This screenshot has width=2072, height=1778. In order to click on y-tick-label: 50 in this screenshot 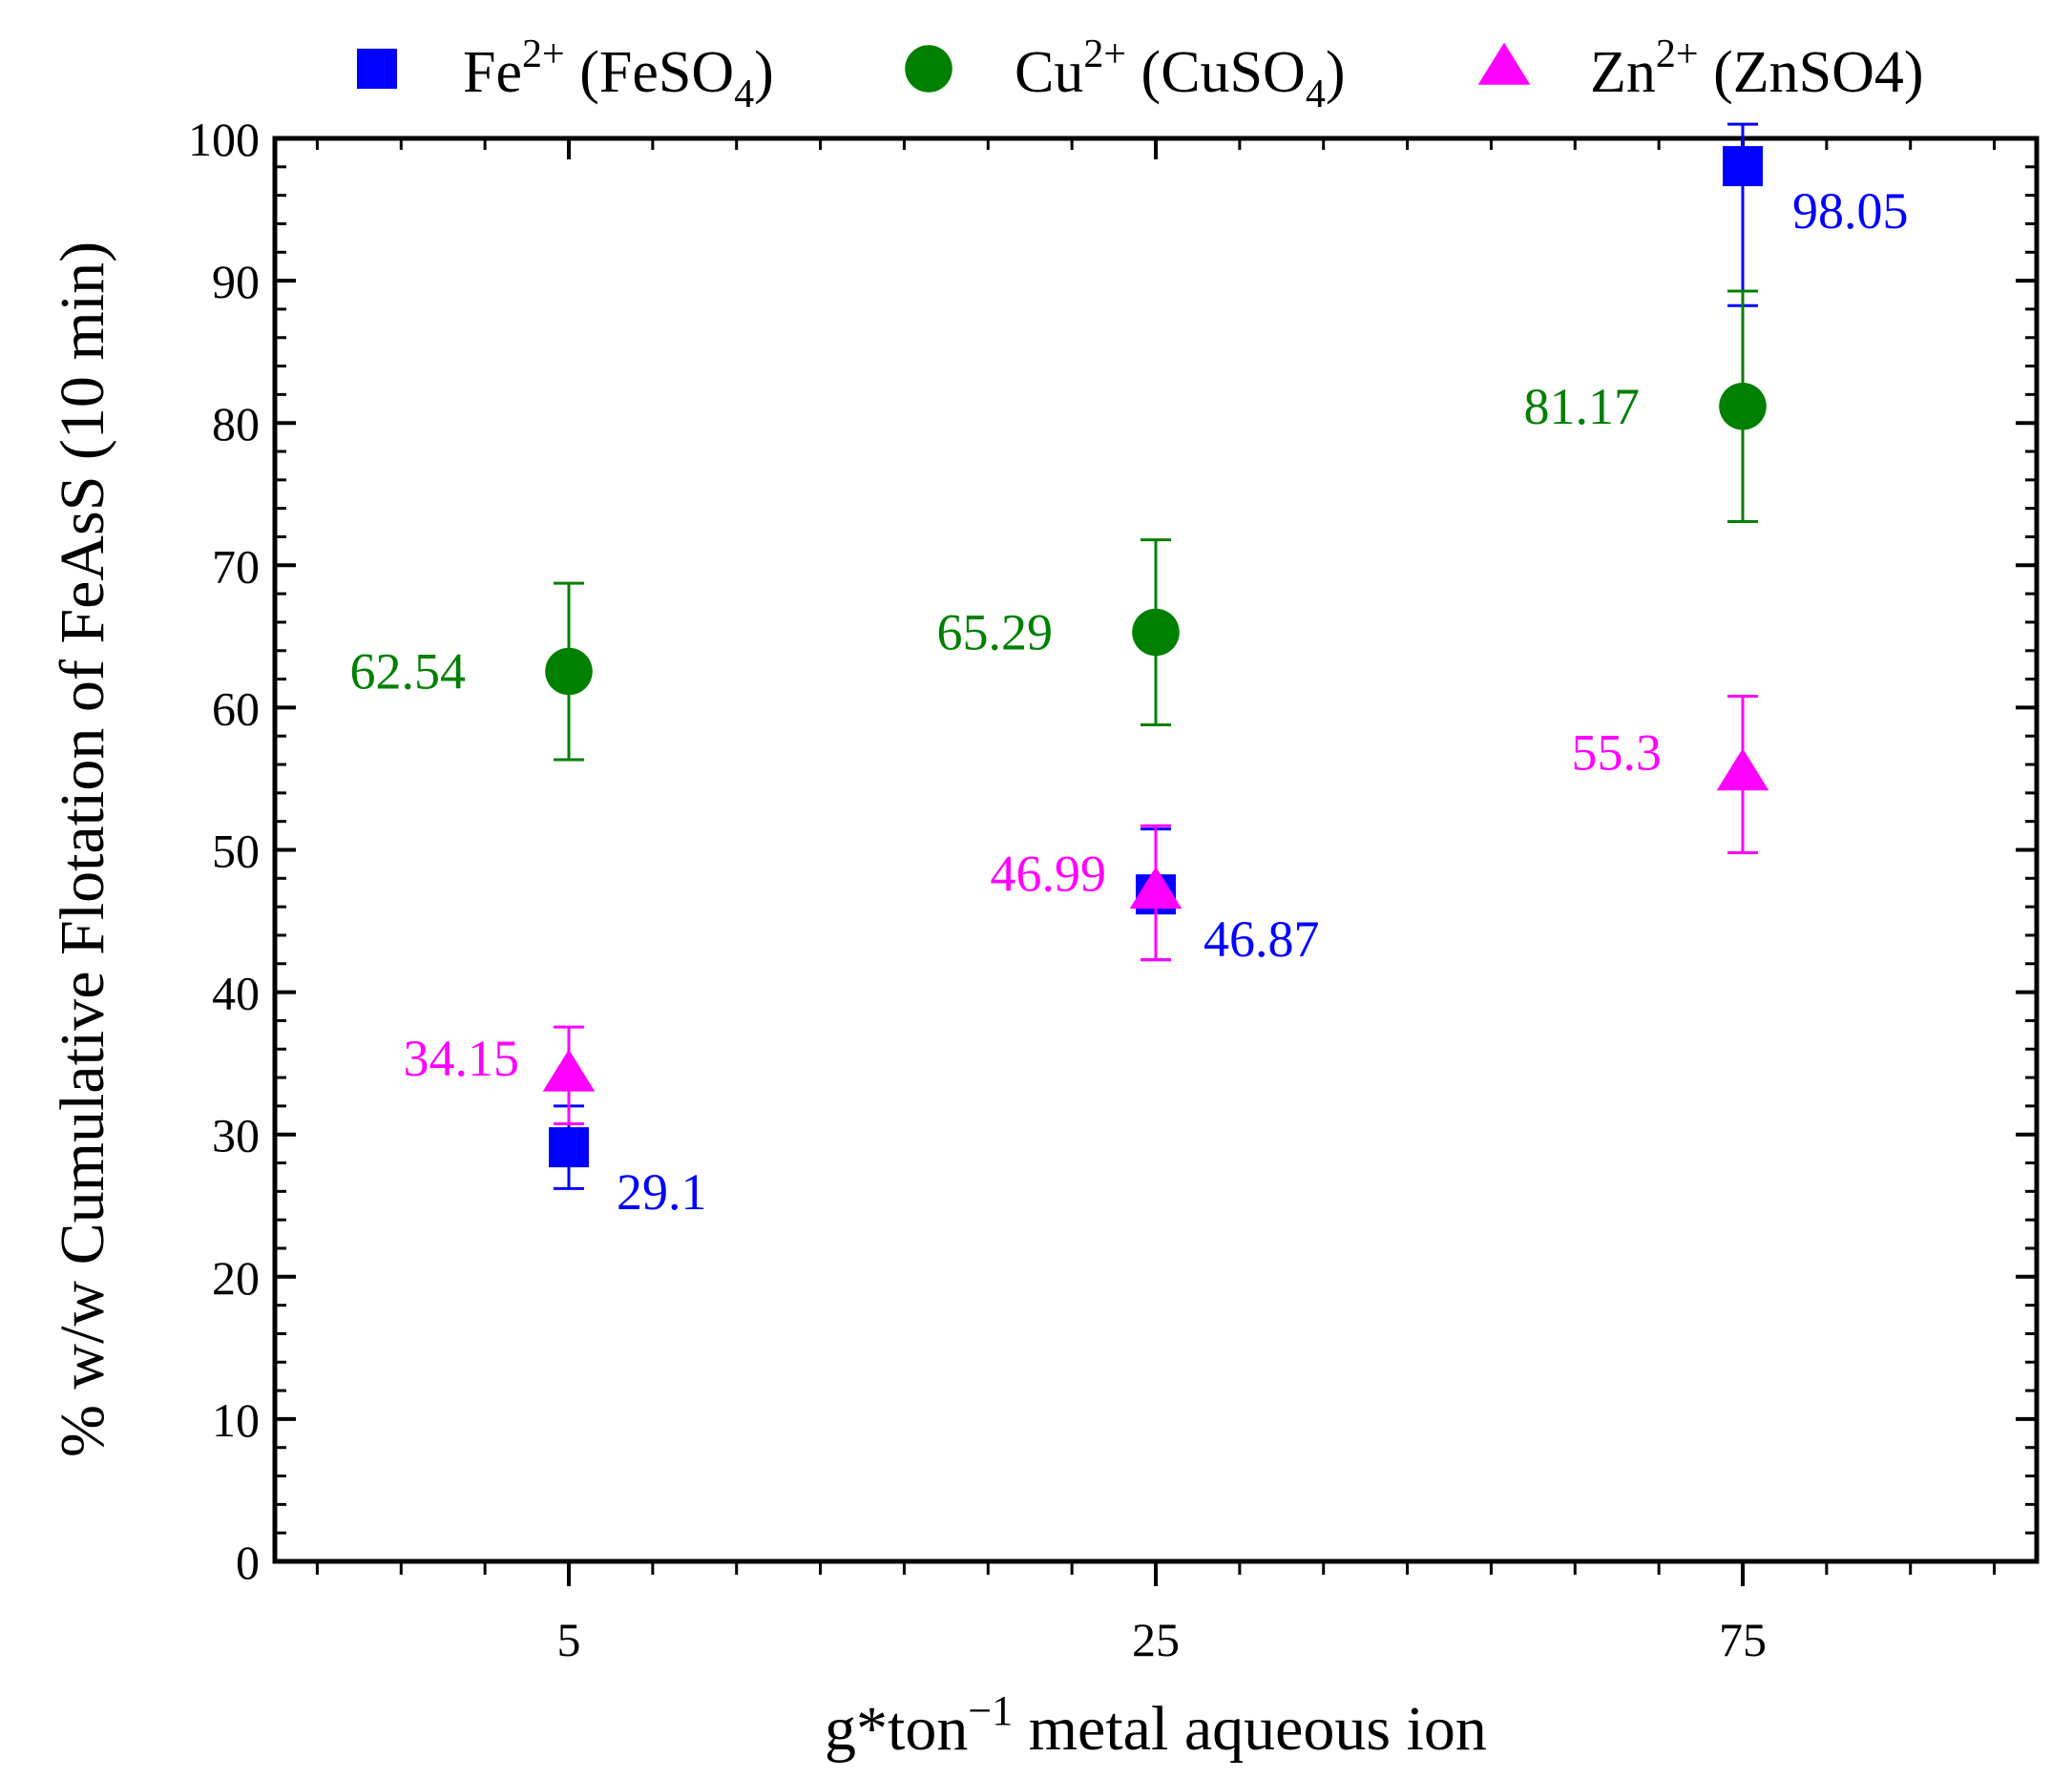, I will do `click(236, 851)`.